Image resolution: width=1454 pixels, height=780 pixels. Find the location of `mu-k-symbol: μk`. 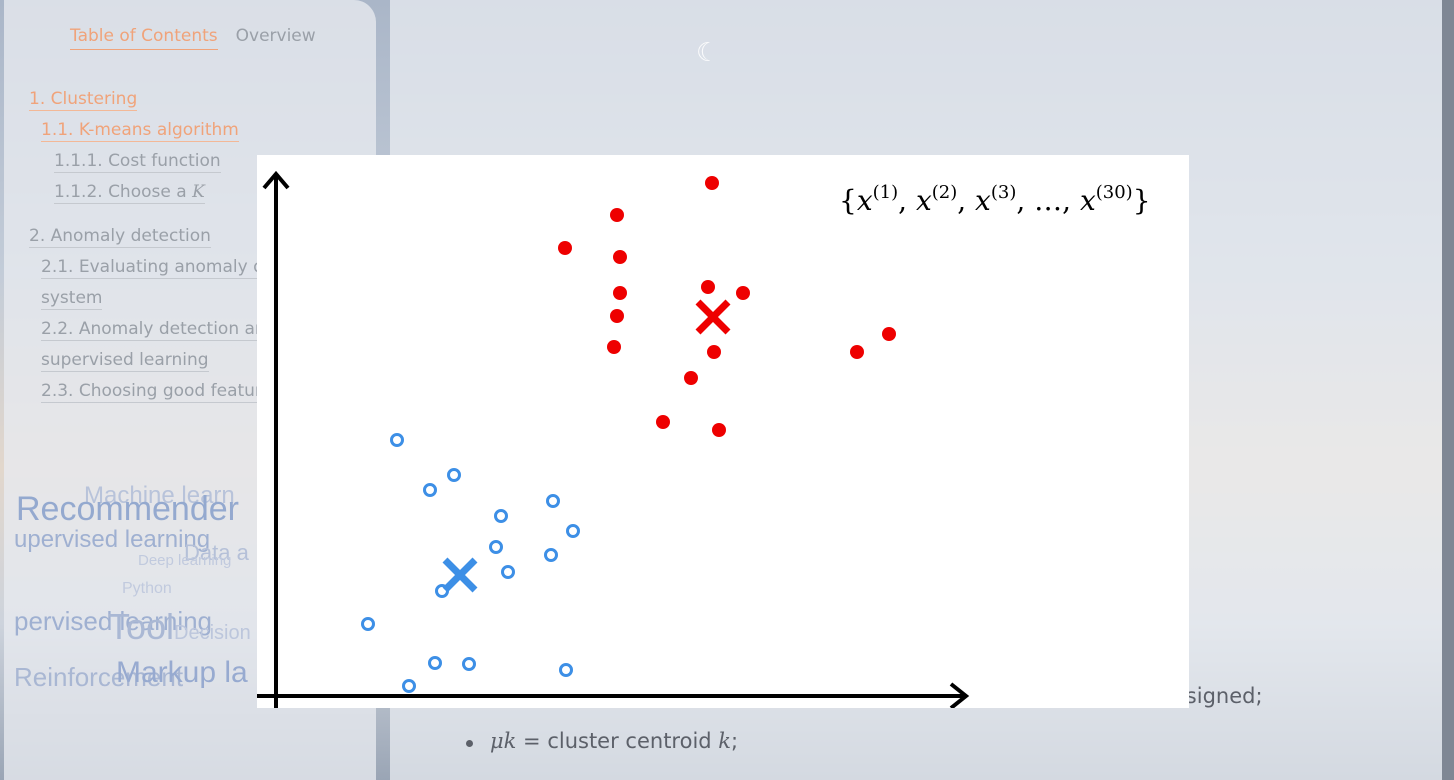

mu-k-symbol: μk is located at coordinates (503, 741).